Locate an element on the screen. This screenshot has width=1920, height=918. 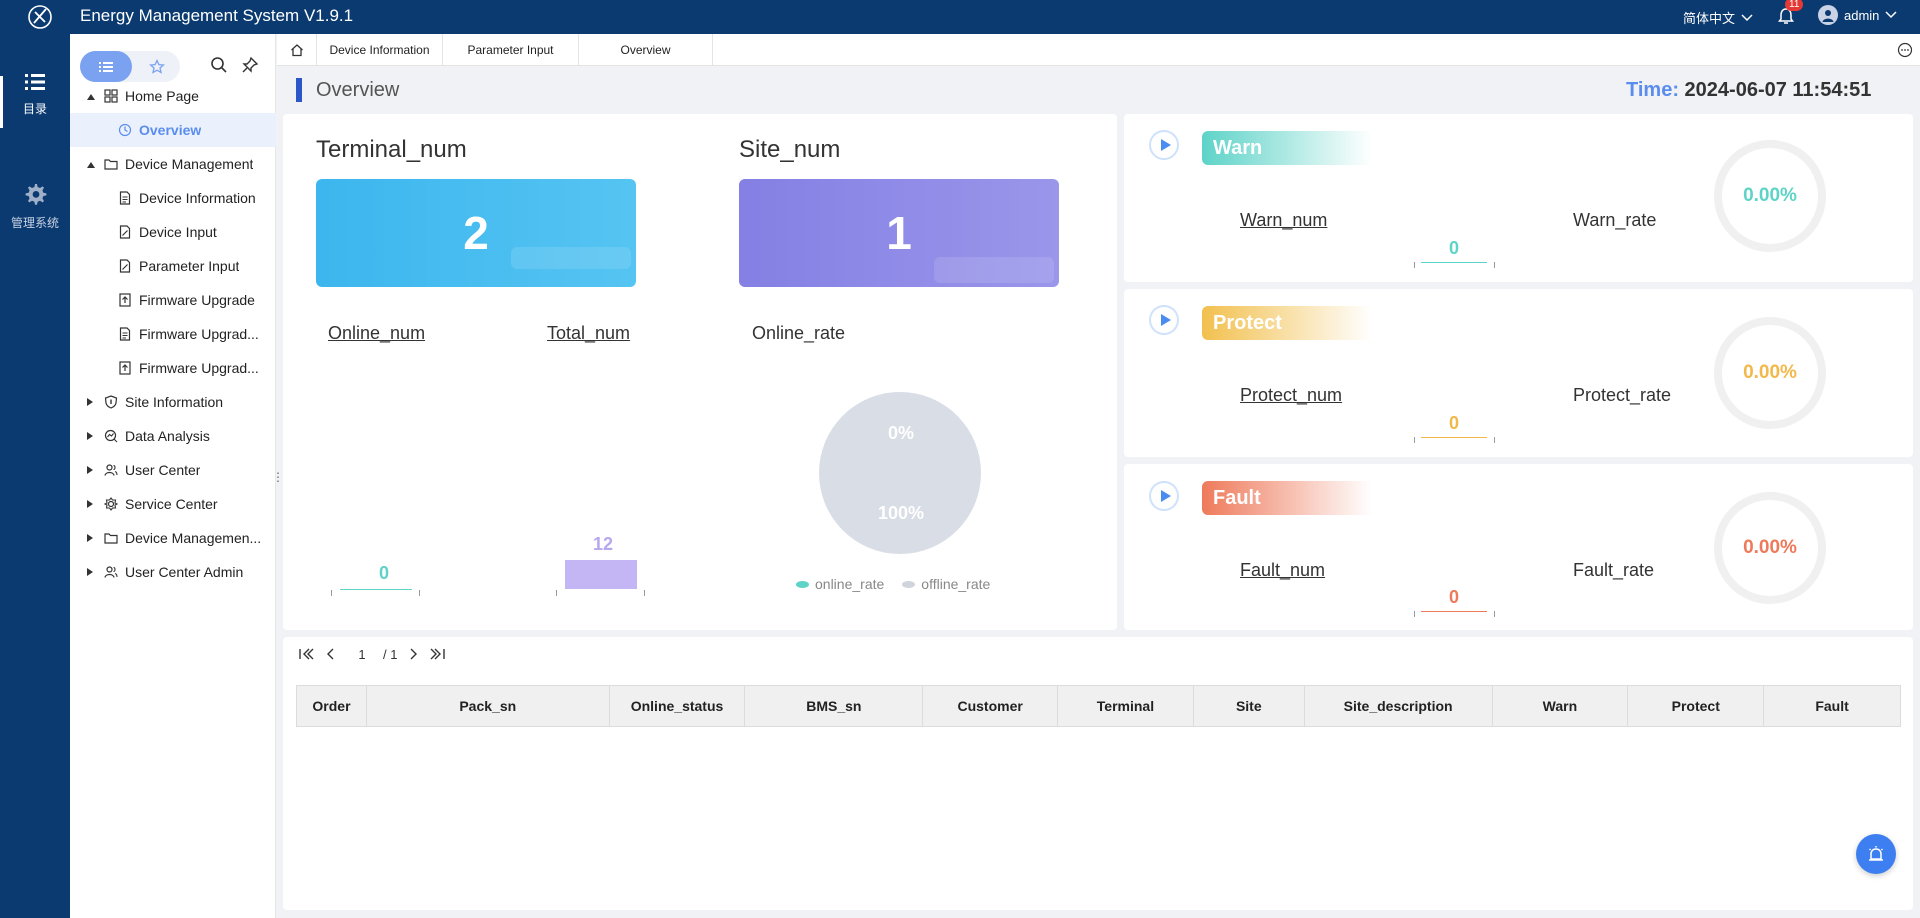
sidebar-item: Device Information is located at coordinates (173, 198).